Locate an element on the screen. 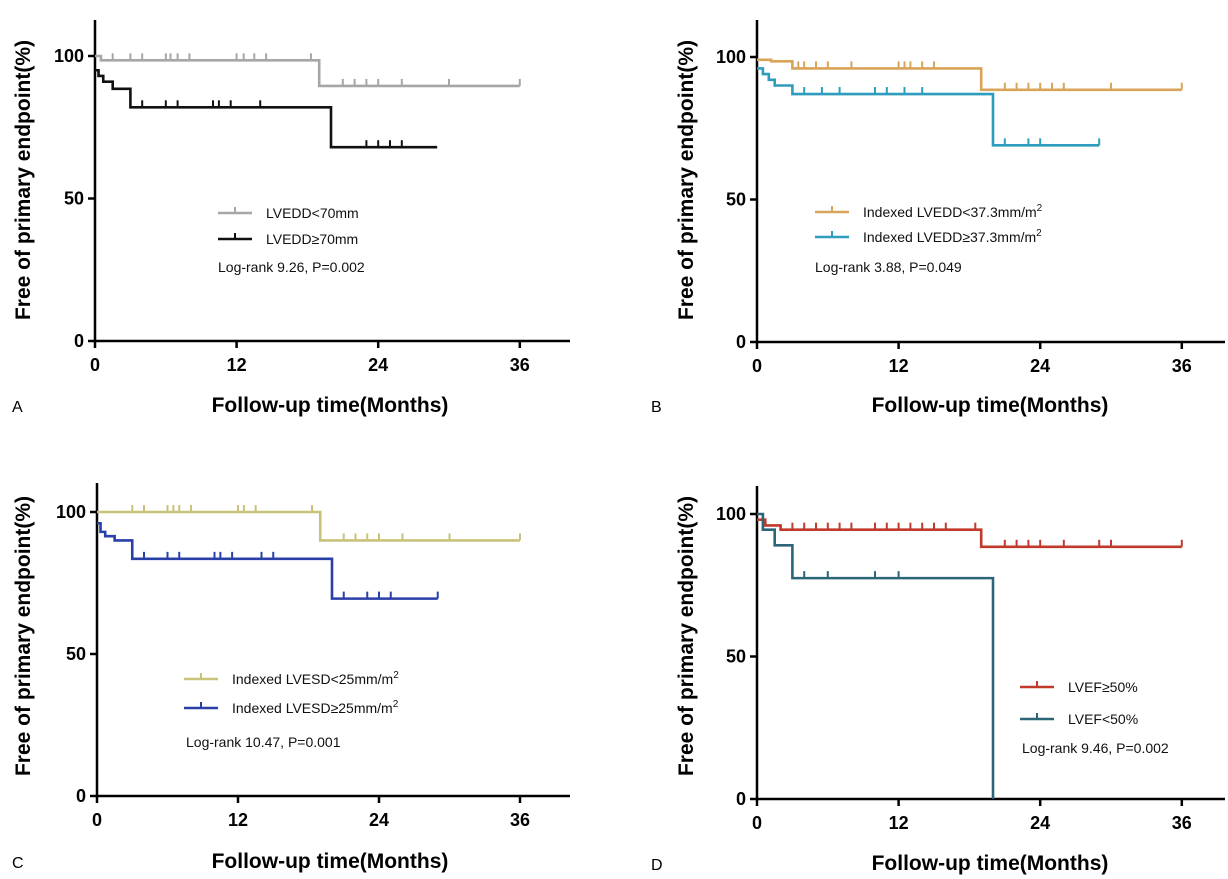  logrank-stat: Log-rank 9.46, P=0.002 is located at coordinates (1095, 748).